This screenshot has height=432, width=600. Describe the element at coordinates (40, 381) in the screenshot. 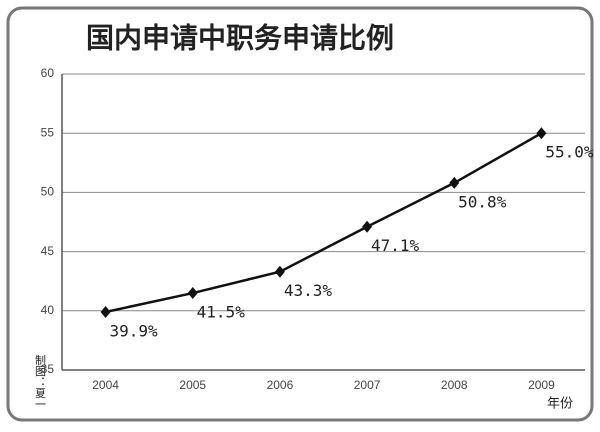

I see `credit: 制图：夏一` at that location.